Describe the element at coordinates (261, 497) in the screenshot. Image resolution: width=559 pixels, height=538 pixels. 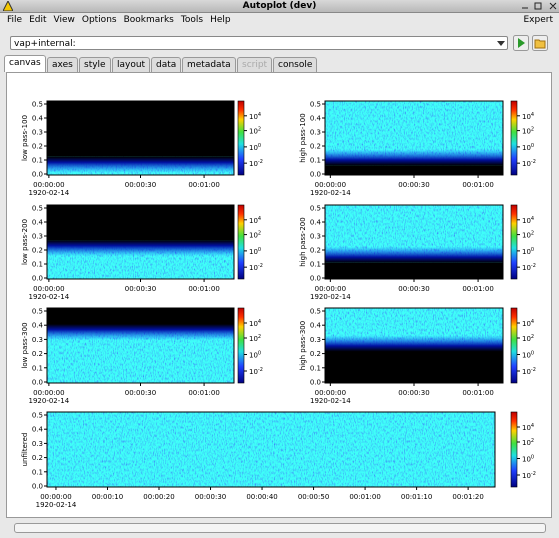
I see `x-tick-label: 00:00:40` at that location.